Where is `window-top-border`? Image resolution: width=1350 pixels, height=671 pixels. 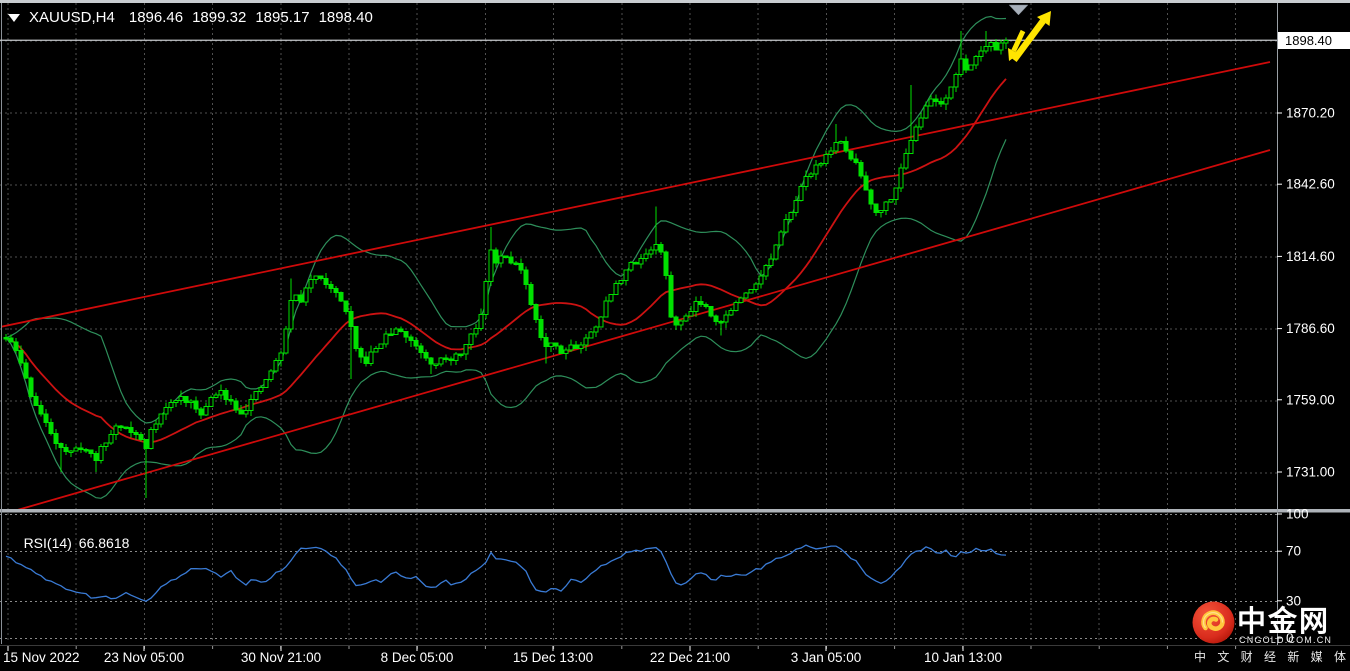
window-top-border is located at coordinates (675, 1).